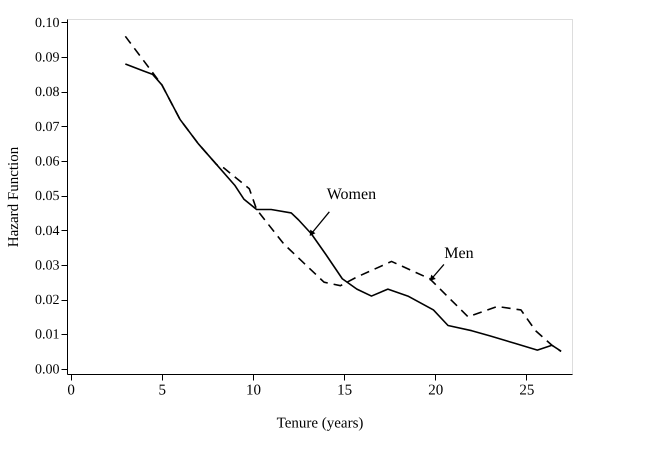 Image resolution: width=652 pixels, height=457 pixels. What do you see at coordinates (47, 58) in the screenshot?
I see `y-tick-label: 0.09` at bounding box center [47, 58].